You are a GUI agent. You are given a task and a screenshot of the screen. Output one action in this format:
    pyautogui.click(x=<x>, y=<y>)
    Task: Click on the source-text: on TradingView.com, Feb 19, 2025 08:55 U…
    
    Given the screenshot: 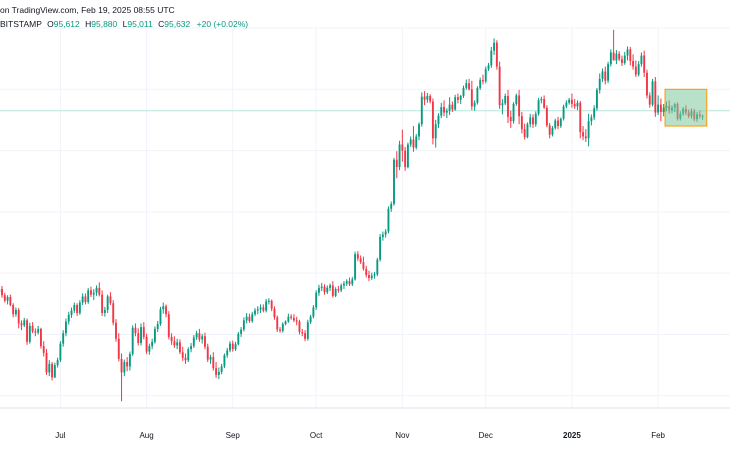 What is the action you would take?
    pyautogui.click(x=87, y=10)
    